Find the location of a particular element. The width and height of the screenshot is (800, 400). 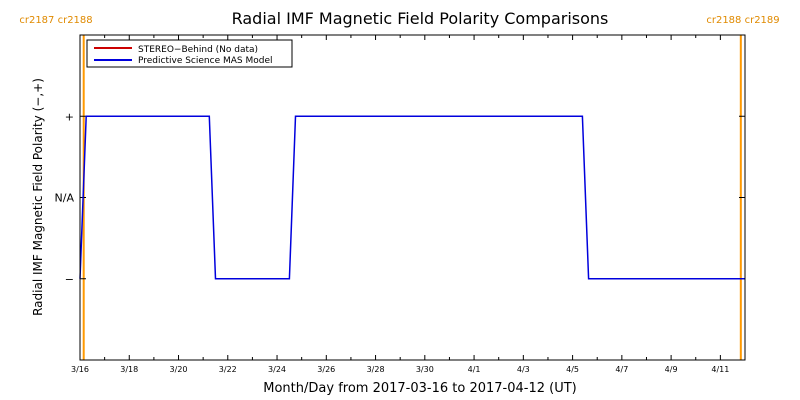

x-tick-label: 3/26 is located at coordinates (326, 369).